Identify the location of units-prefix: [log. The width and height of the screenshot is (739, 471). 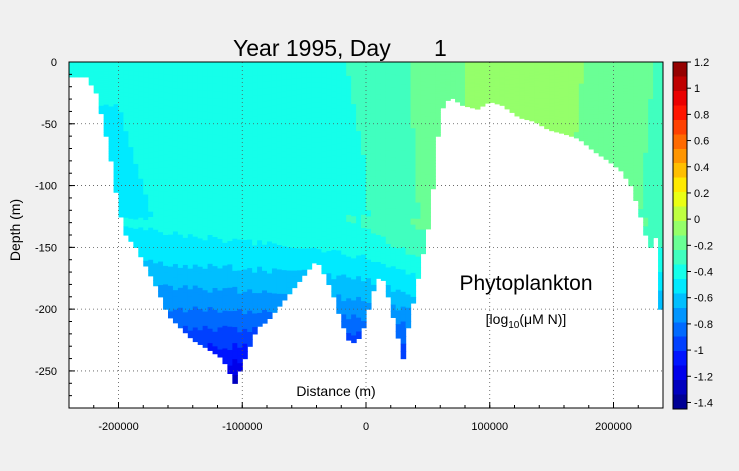
(497, 319).